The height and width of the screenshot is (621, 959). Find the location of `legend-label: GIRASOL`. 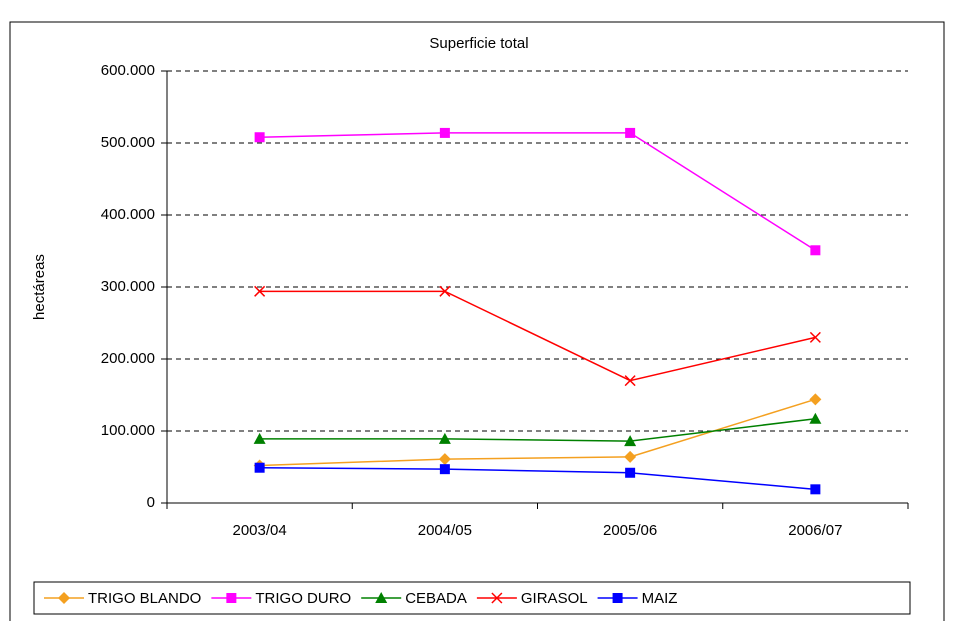

legend-label: GIRASOL is located at coordinates (554, 598).